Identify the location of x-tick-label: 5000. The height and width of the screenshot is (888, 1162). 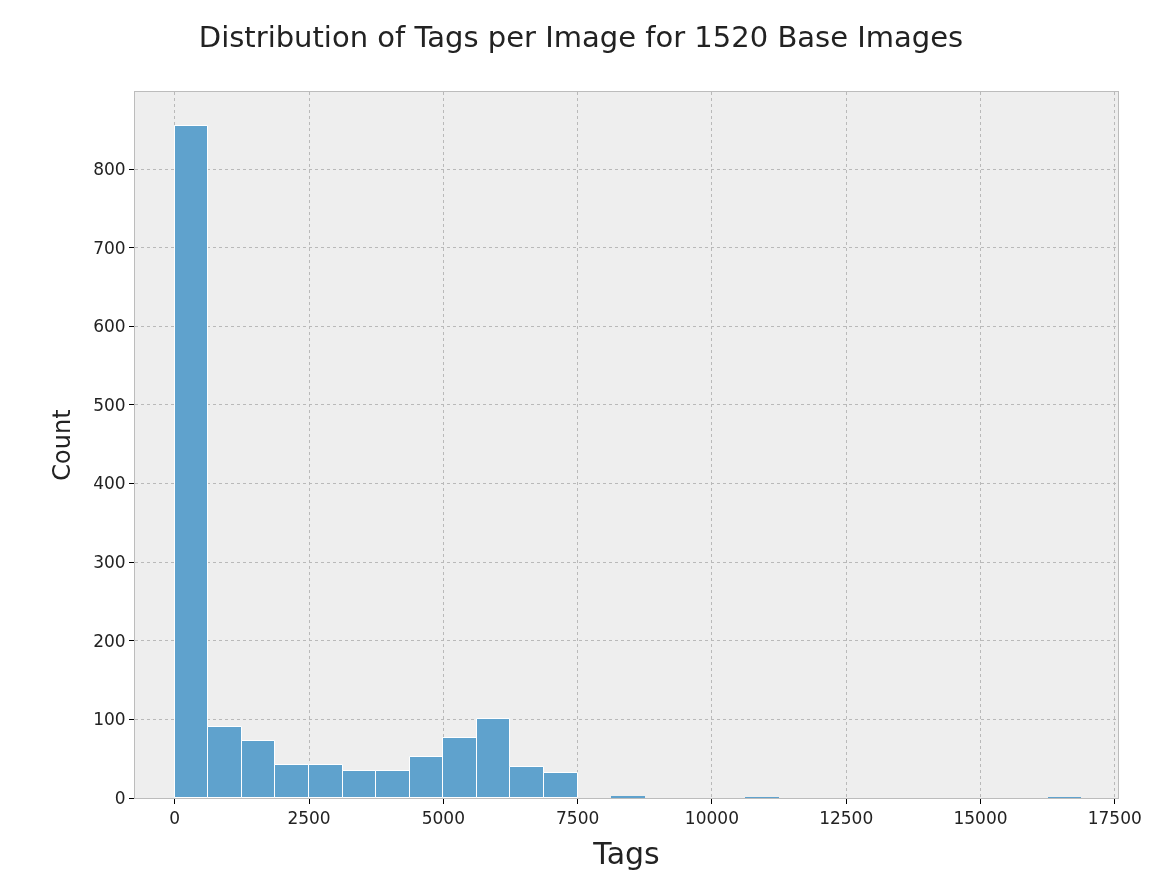
(443, 818).